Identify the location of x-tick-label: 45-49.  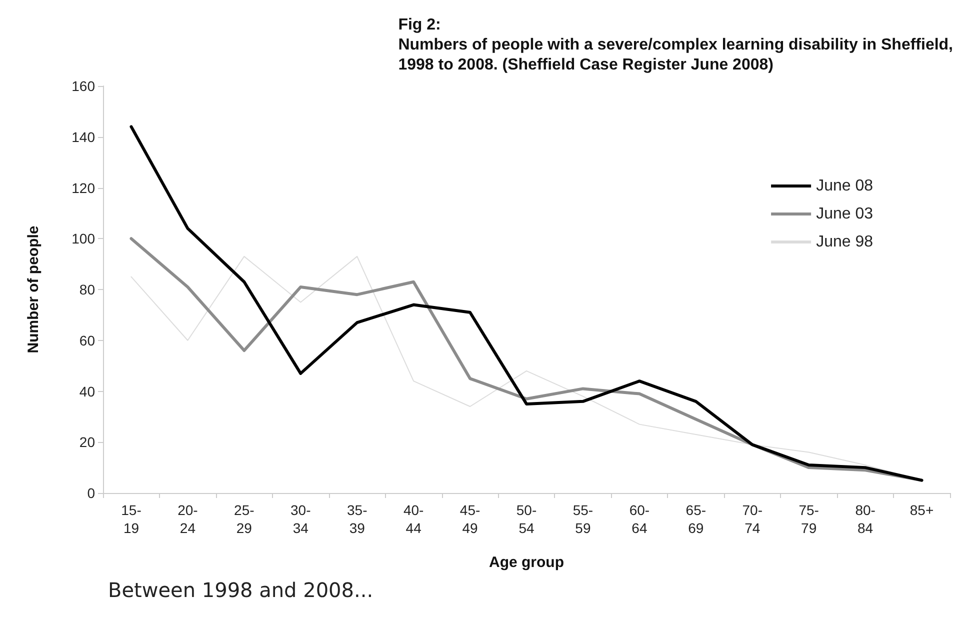
(470, 519).